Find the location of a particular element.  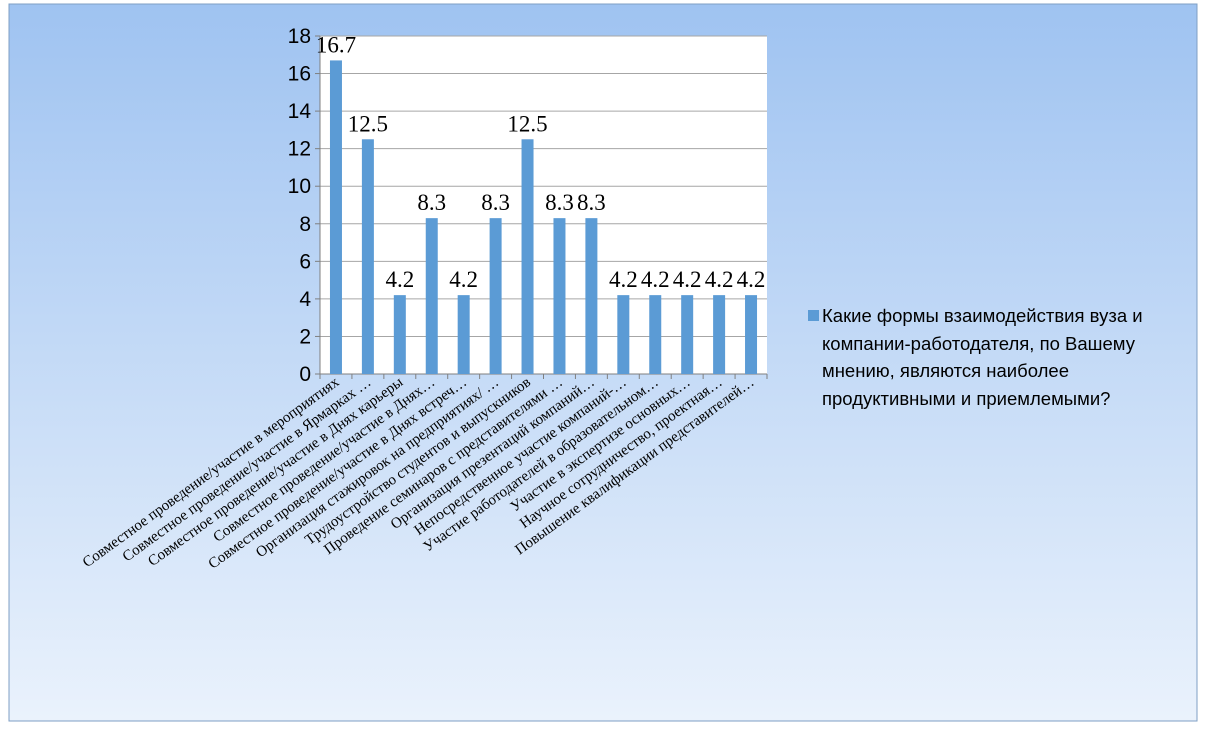

y-tick-label: 4 is located at coordinates (305, 299).